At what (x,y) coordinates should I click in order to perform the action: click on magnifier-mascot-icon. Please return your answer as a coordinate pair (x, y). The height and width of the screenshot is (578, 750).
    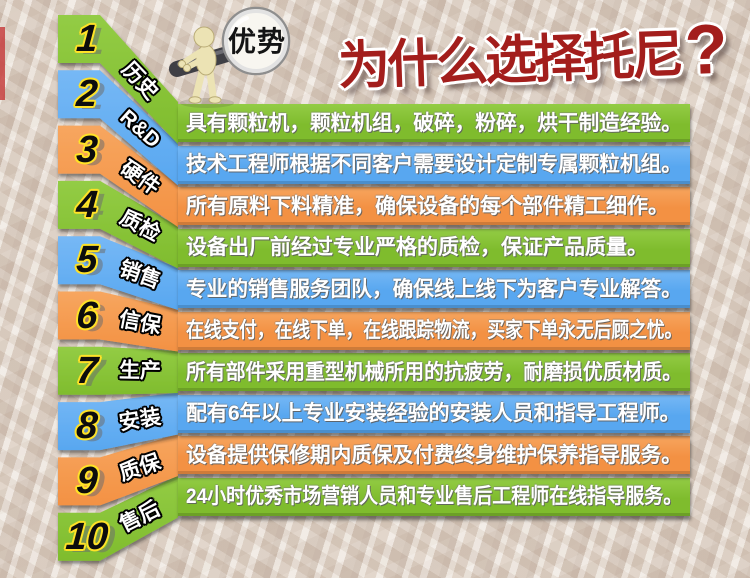
    Looking at the image, I should click on (230, 57).